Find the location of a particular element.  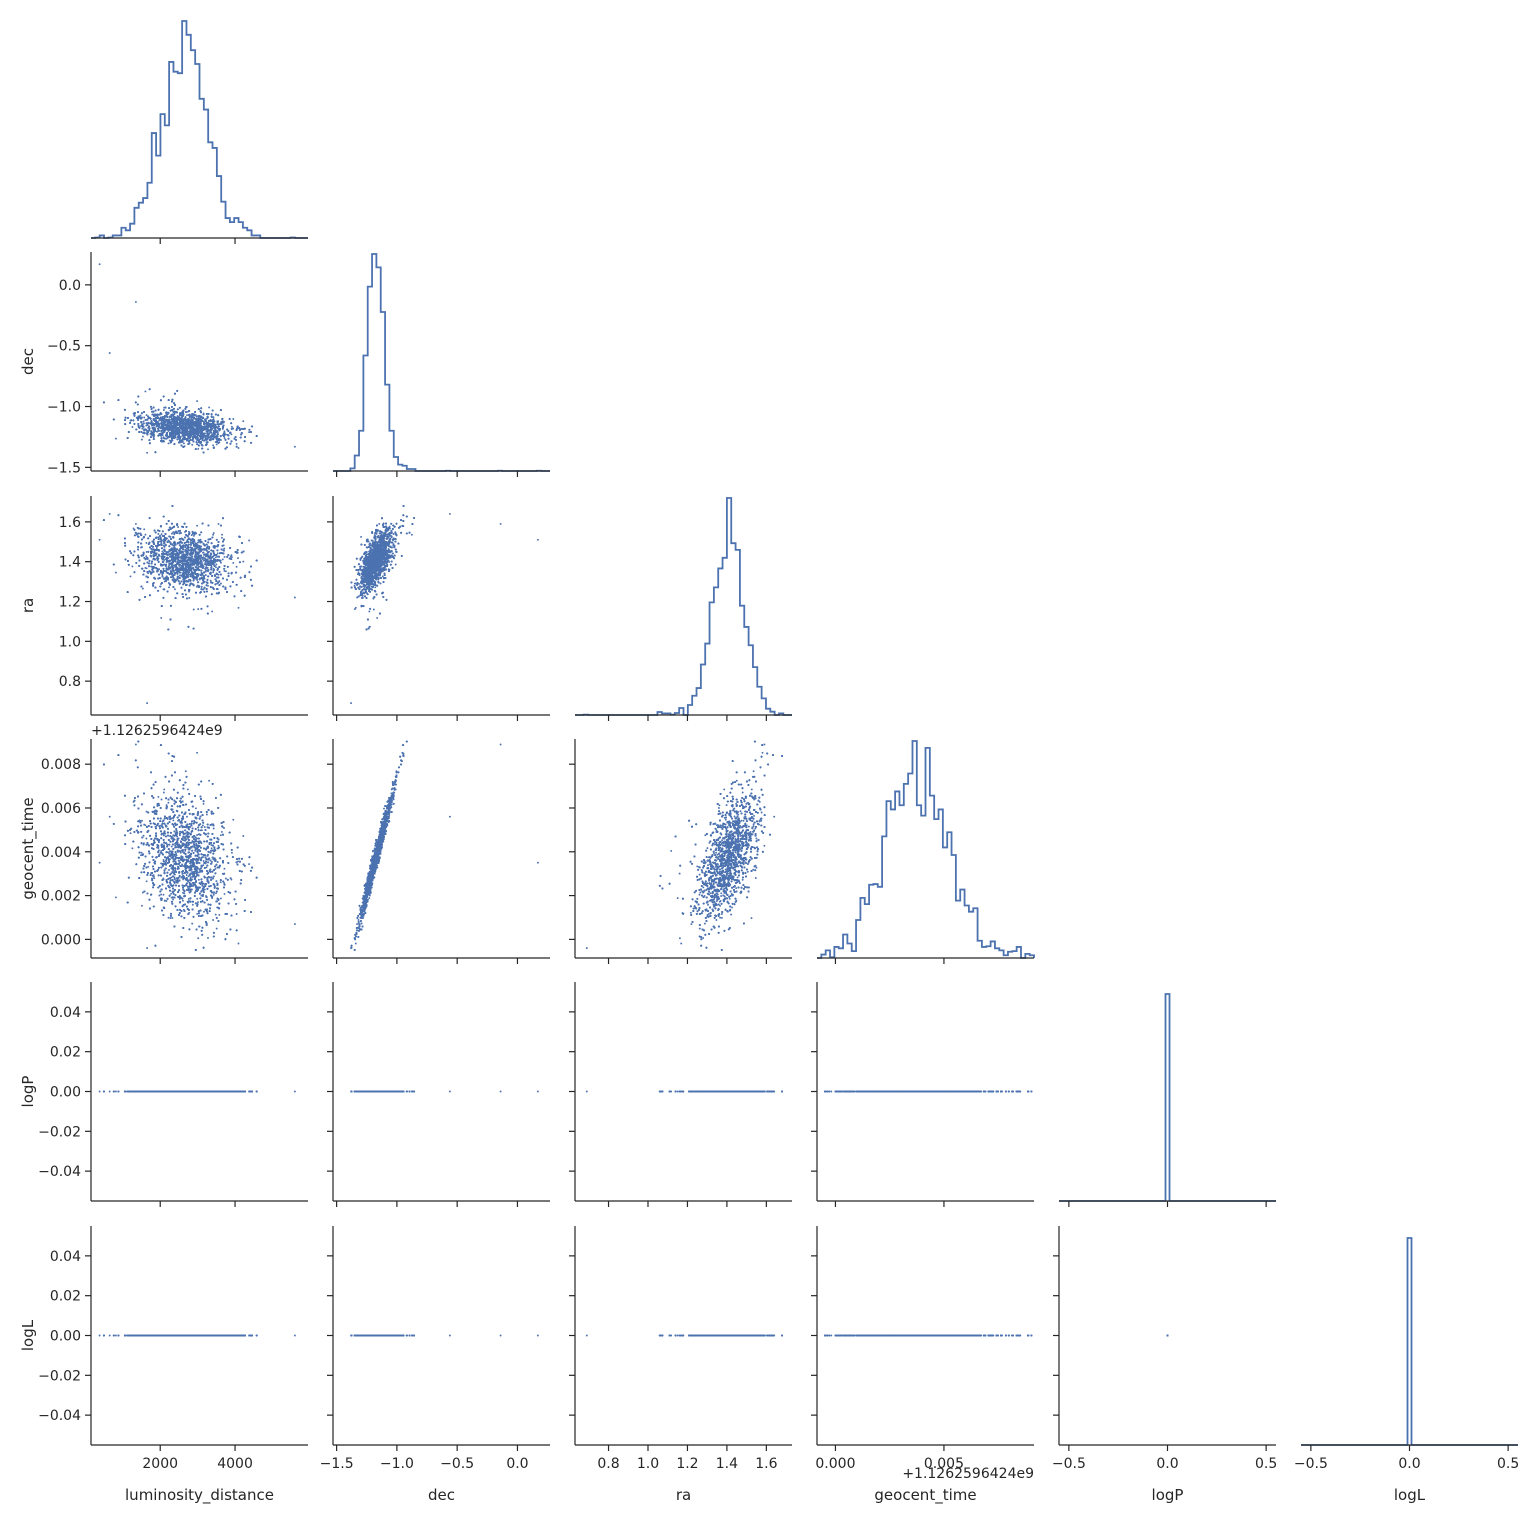

panel-luminosity_distance-vs-luminosity_distance is located at coordinates (199, 132).